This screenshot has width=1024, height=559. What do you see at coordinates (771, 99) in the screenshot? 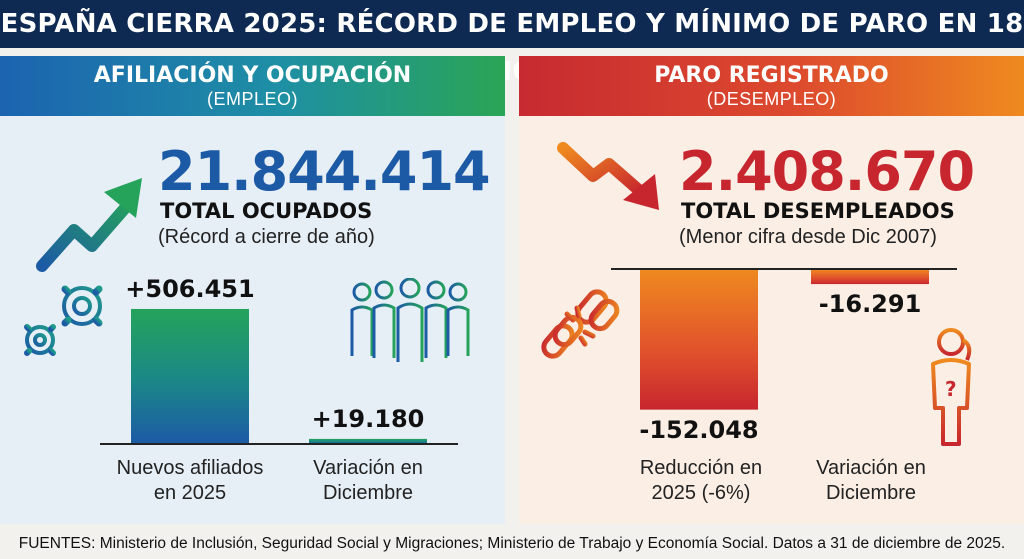
I see `unemployment-header-subtitle: (DESEMPLEO)` at bounding box center [771, 99].